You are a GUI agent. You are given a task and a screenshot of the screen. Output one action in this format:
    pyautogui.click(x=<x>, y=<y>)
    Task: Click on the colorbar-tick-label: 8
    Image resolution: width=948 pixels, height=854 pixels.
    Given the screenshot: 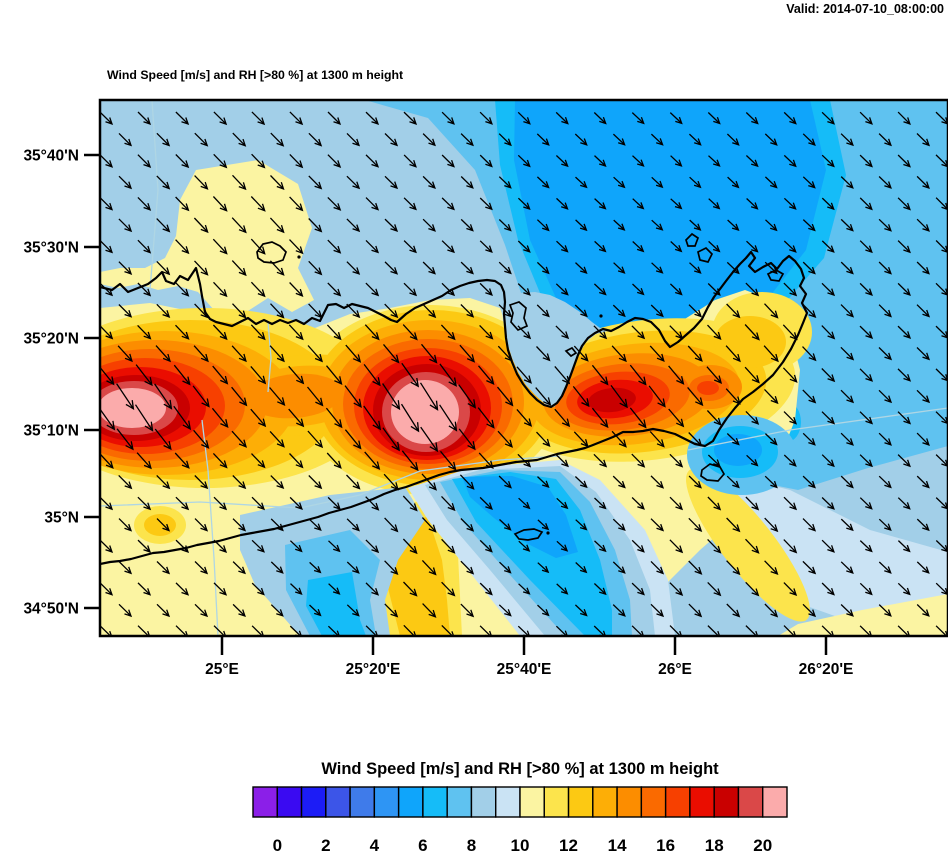 What is the action you would take?
    pyautogui.click(x=471, y=845)
    